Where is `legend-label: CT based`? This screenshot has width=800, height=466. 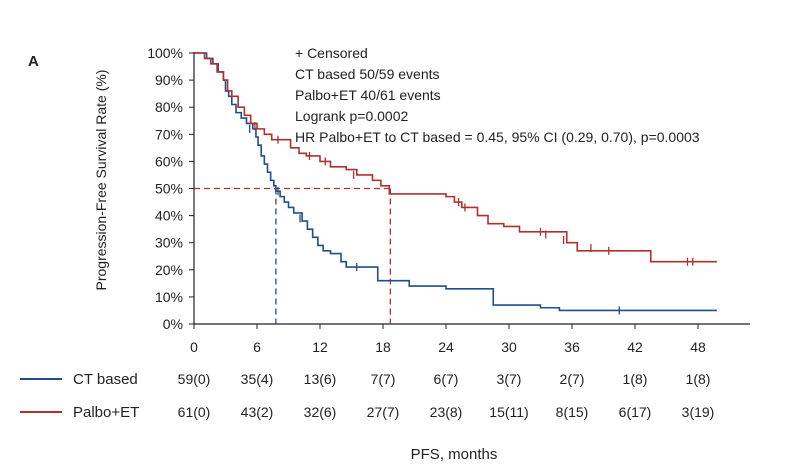 legend-label: CT based is located at coordinates (105, 379).